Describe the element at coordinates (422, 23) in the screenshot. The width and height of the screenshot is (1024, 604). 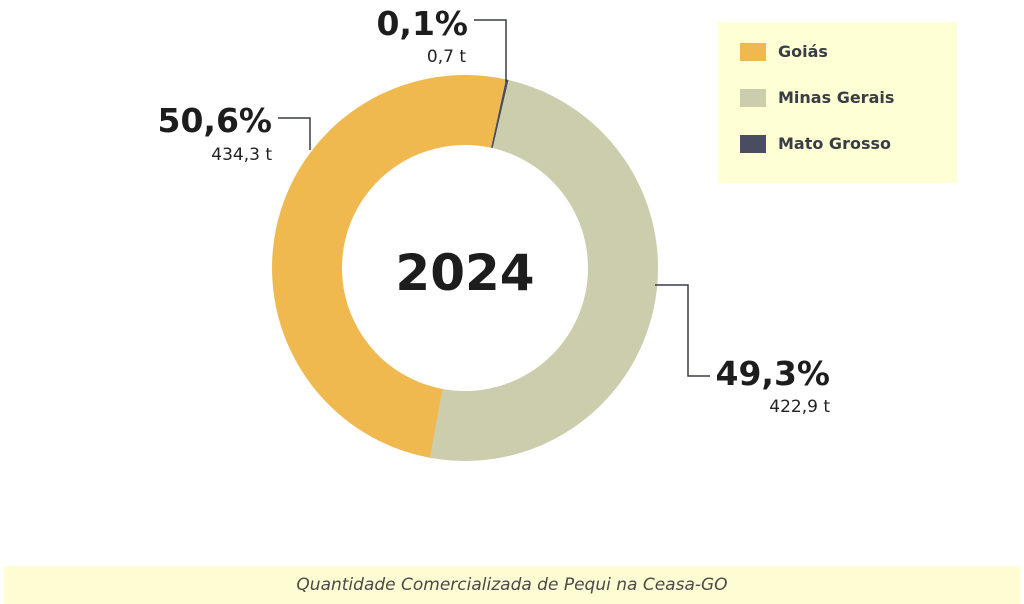
I see `pct-label-mato-grosso: 0,1%` at that location.